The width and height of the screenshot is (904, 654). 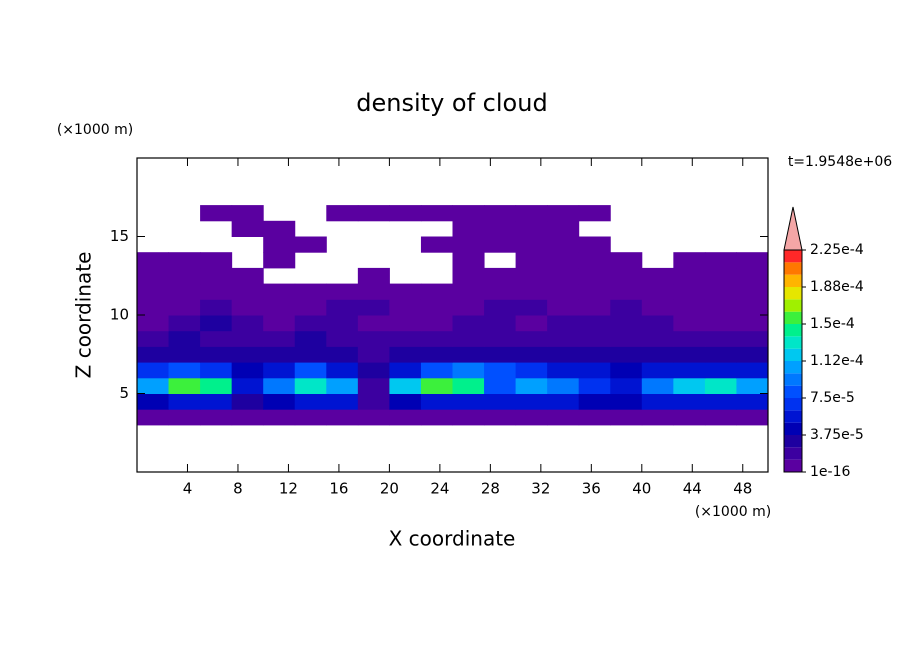 What do you see at coordinates (288, 489) in the screenshot?
I see `x-tick-label: 12` at bounding box center [288, 489].